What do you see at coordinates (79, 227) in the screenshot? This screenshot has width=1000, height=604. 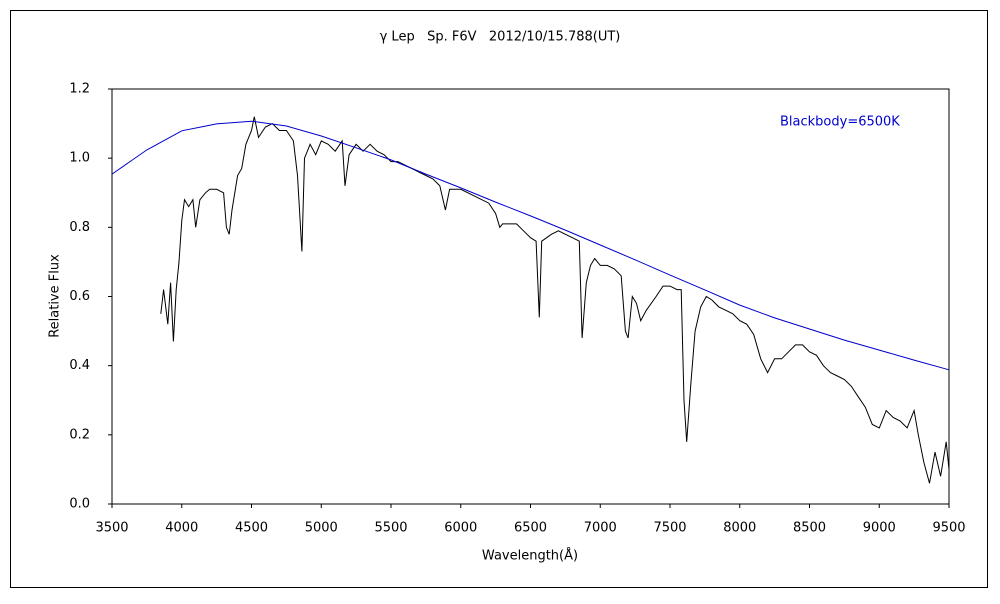 I see `y-tick-label: 0.8` at bounding box center [79, 227].